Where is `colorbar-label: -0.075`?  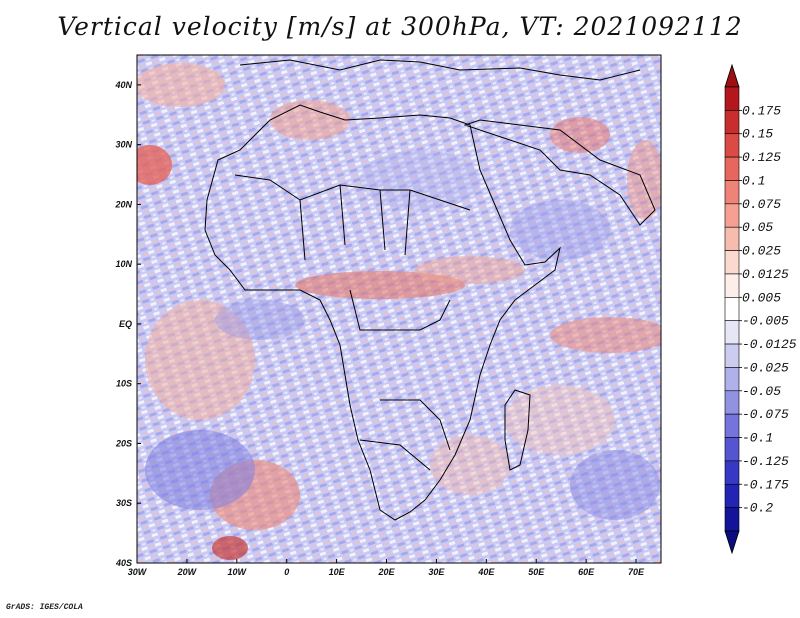
colorbar-label: -0.075 is located at coordinates (765, 414).